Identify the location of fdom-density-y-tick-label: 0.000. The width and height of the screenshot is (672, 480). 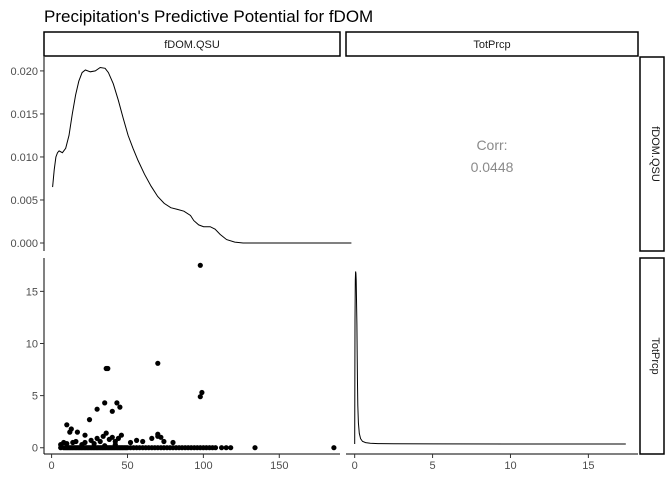
(24, 244).